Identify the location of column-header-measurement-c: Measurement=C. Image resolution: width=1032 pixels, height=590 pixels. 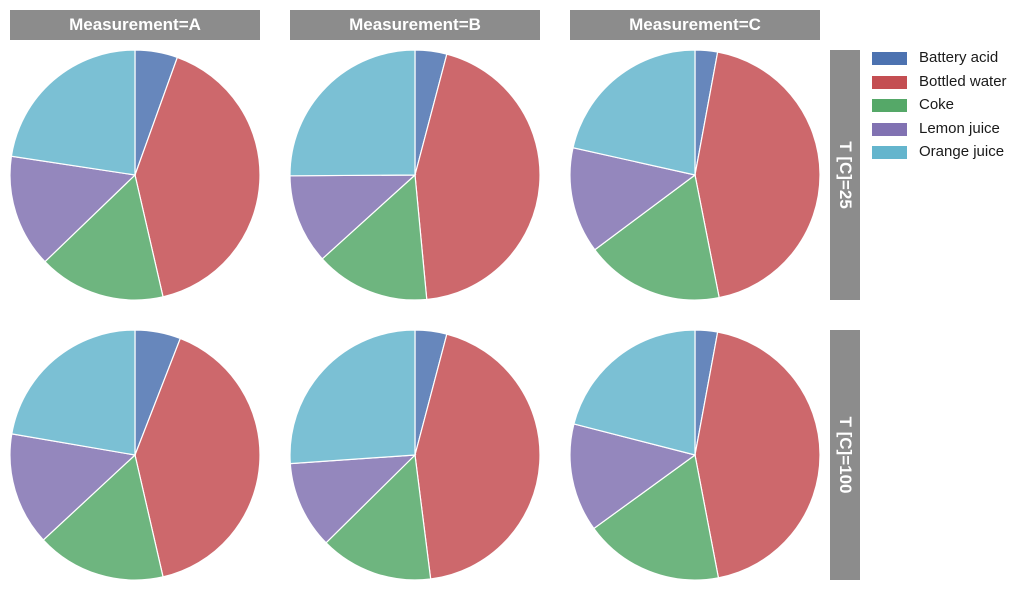
(695, 25).